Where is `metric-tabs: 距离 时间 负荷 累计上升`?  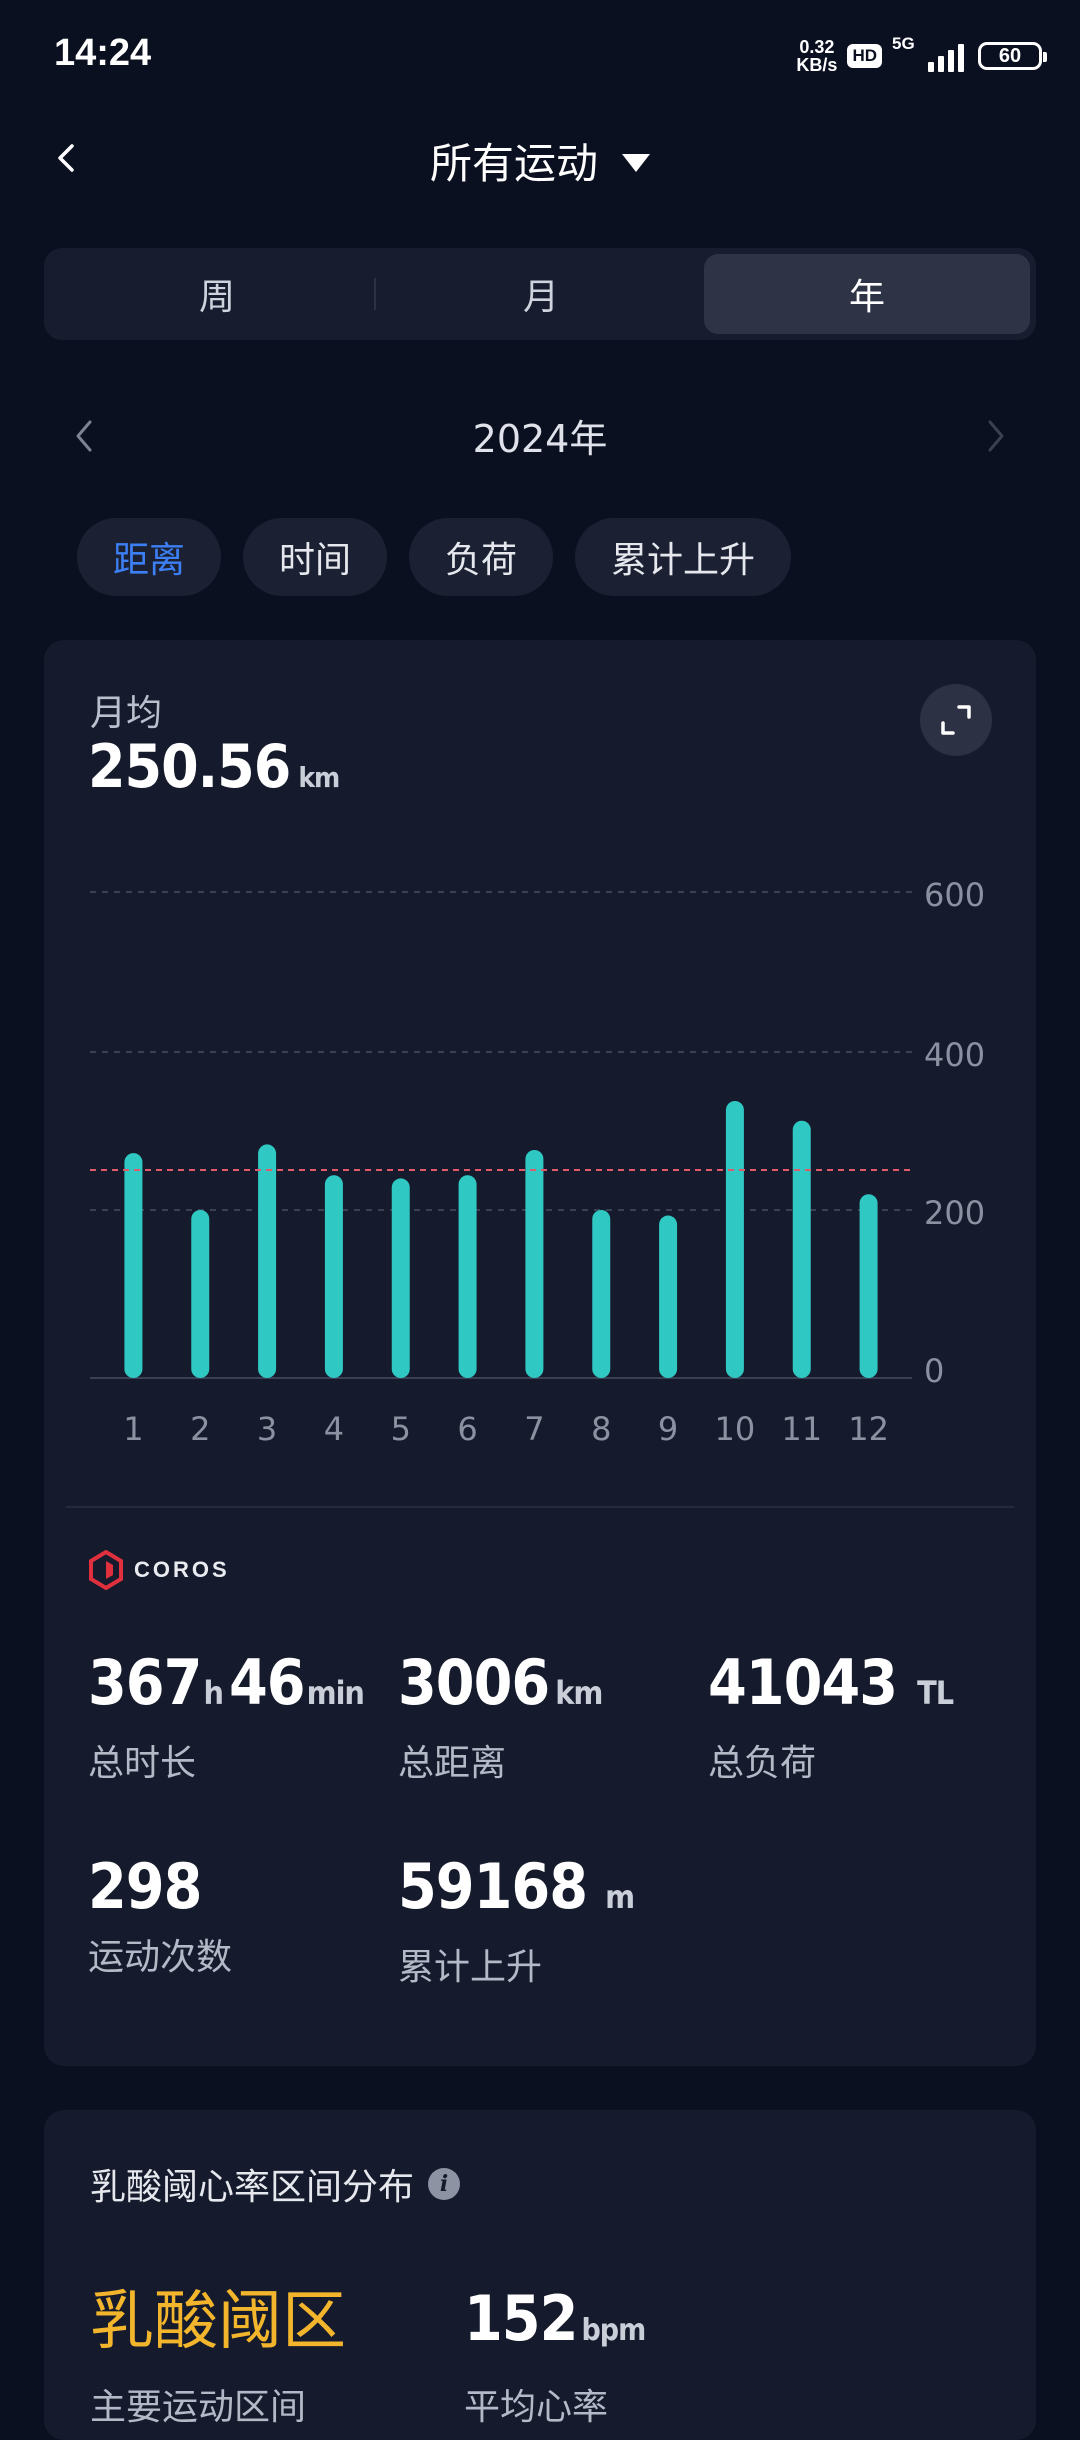
metric-tabs: 距离 时间 负荷 累计上升 is located at coordinates (434, 557).